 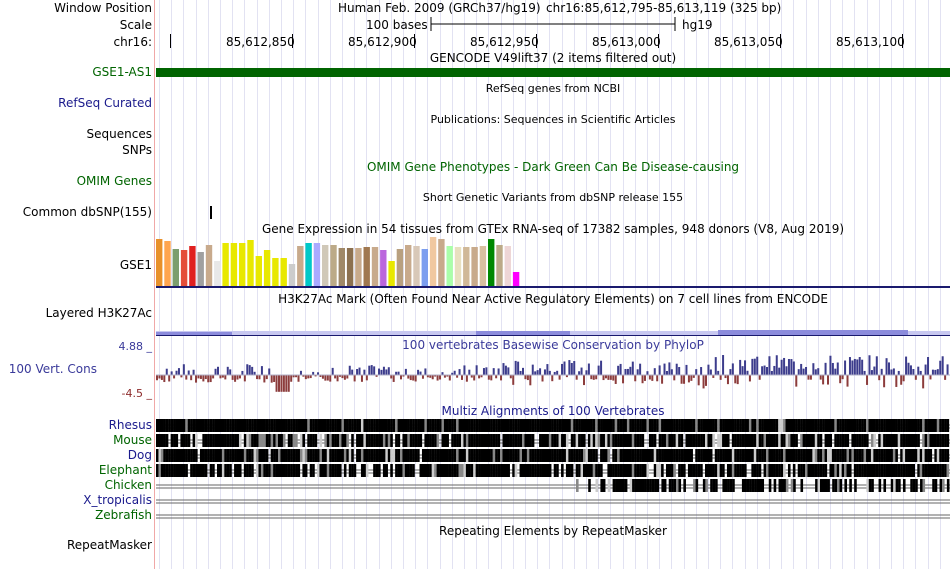 I want to click on multiz-species-mouse: Mouse, so click(x=132, y=440).